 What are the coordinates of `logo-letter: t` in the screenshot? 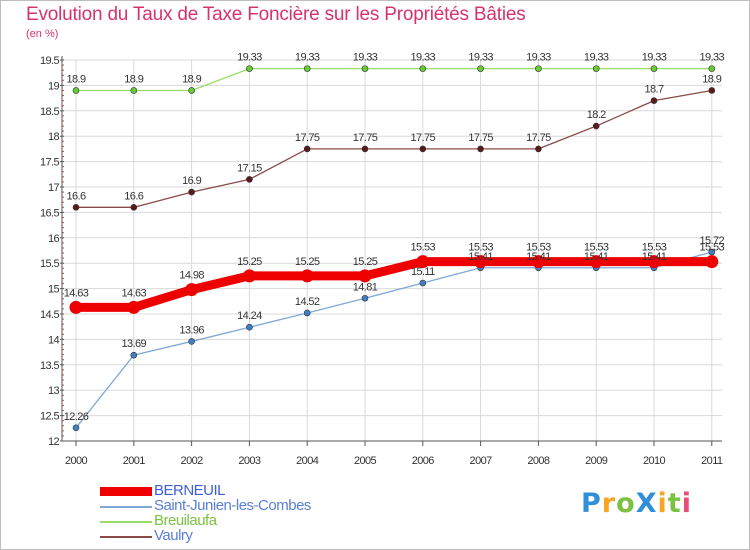 It's located at (674, 503).